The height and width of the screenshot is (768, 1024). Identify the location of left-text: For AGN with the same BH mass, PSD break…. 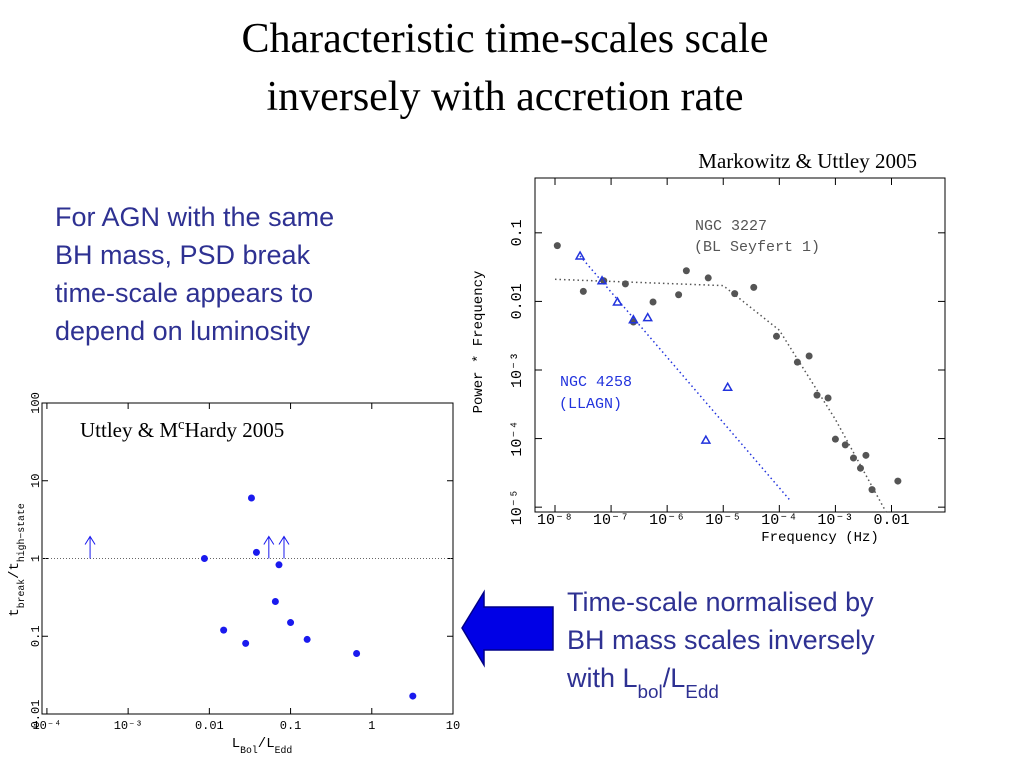
(194, 274).